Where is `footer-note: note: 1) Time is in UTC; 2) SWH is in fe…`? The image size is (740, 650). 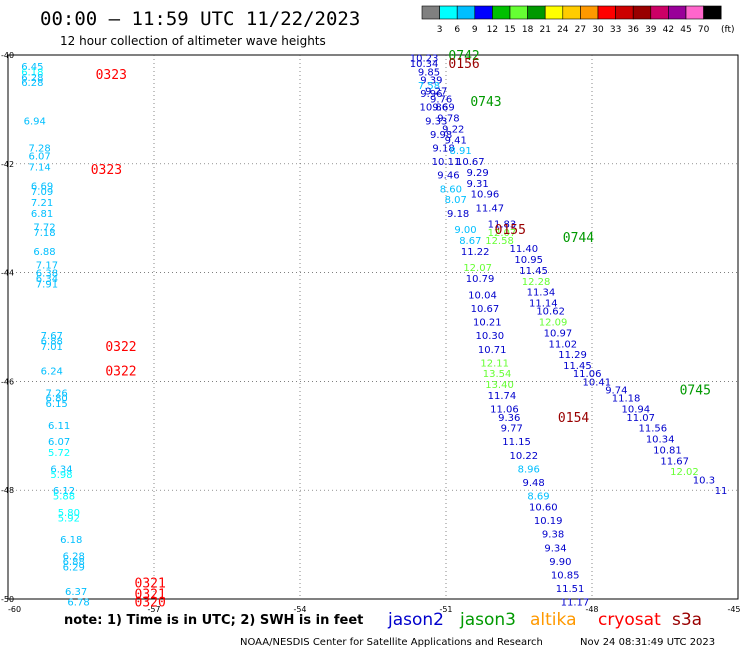 footer-note: note: 1) Time is in UTC; 2) SWH is in fe… is located at coordinates (213, 620).